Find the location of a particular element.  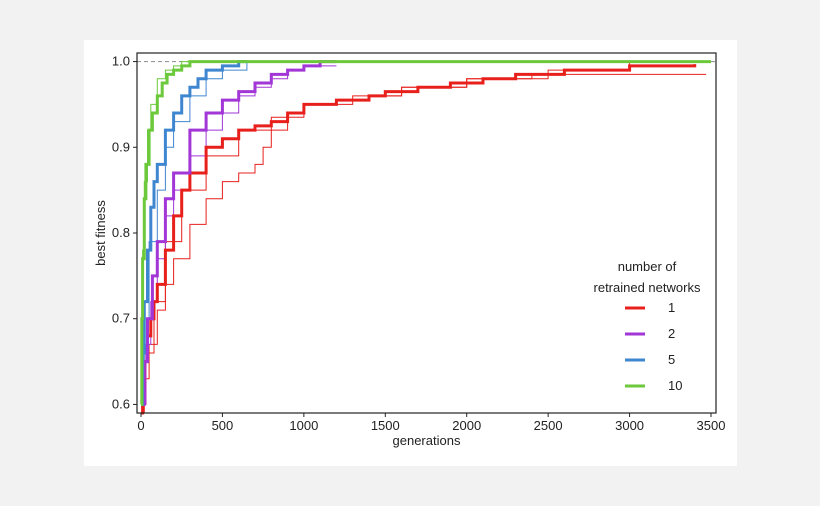

x-tick-label: 3000 is located at coordinates (629, 425).